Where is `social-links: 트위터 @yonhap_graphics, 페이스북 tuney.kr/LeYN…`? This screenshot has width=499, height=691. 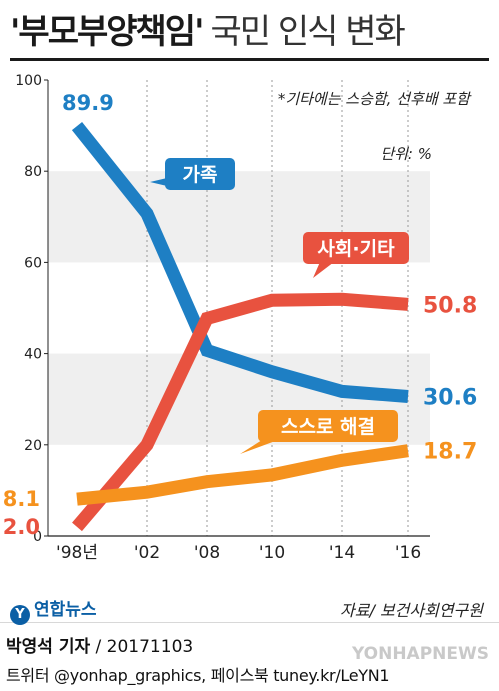 social-links: 트위터 @yonhap_graphics, 페이스북 tuney.kr/LeYN… is located at coordinates (198, 675).